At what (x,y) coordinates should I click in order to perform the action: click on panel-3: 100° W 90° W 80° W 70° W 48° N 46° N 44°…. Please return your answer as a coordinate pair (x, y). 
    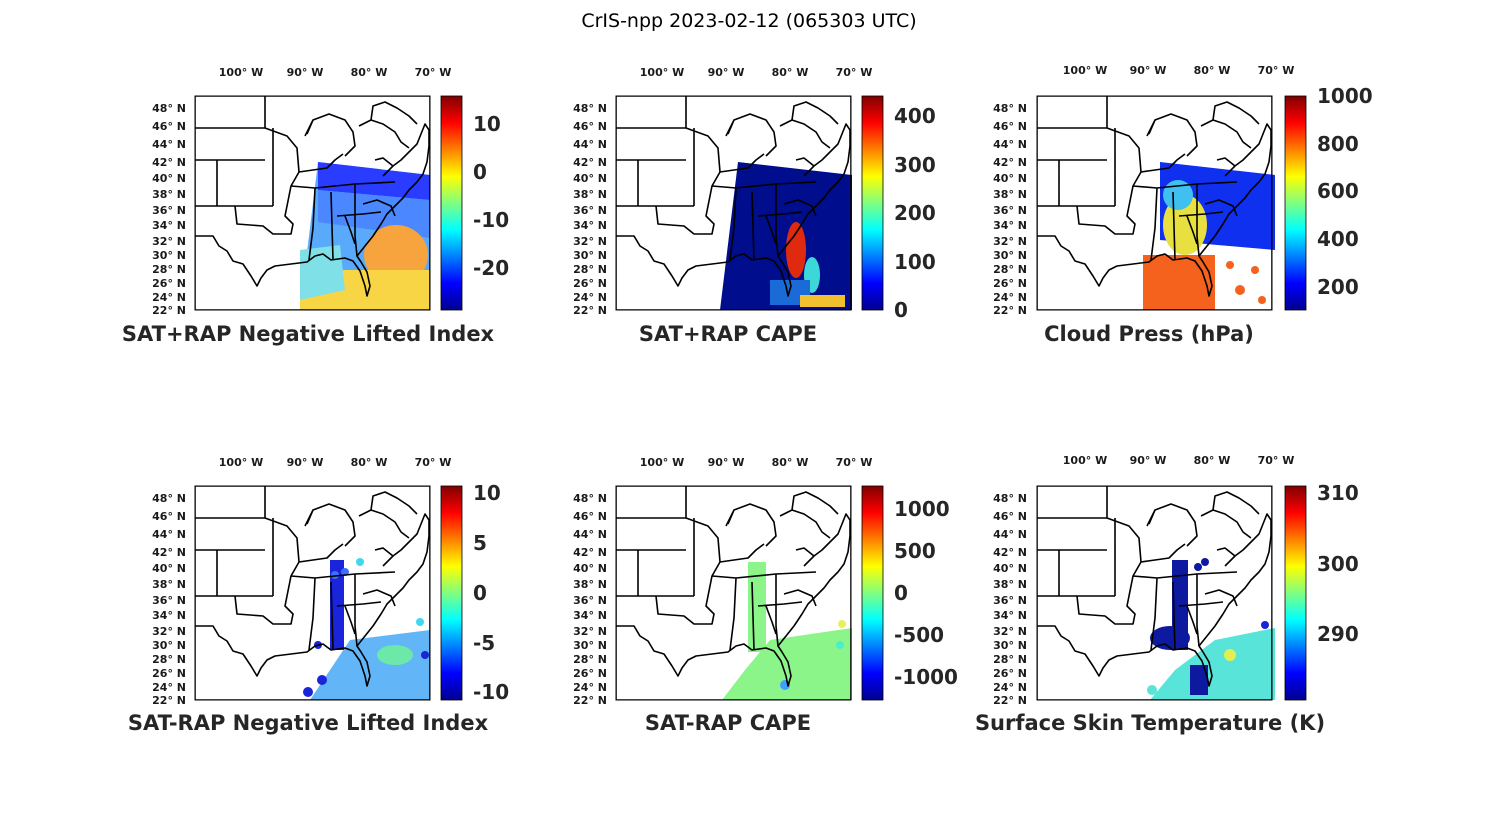
    Looking at the image, I should click on (1183, 205).